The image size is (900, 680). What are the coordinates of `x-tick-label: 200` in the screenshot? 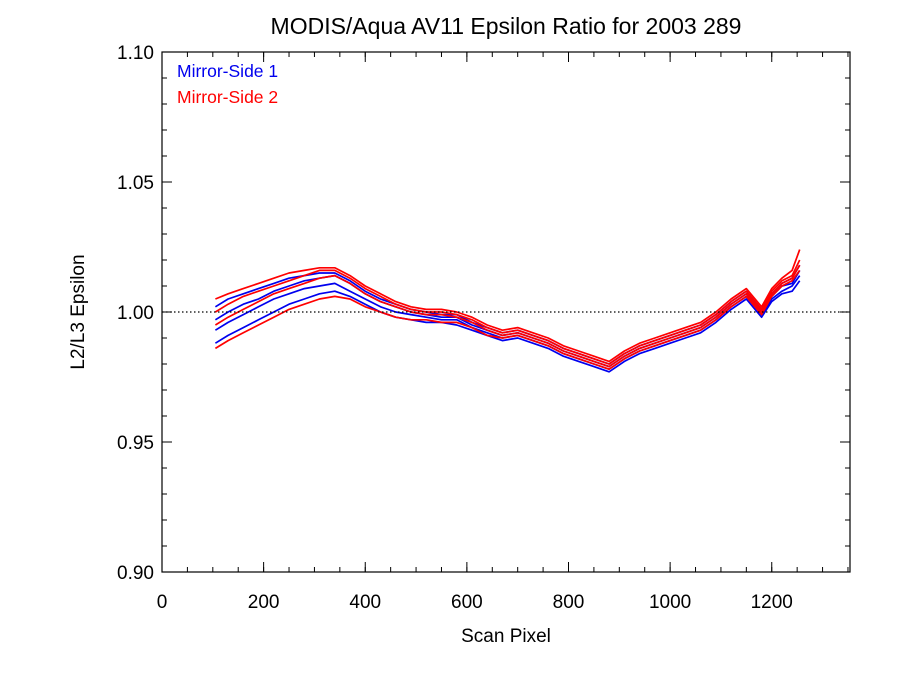 It's located at (264, 602).